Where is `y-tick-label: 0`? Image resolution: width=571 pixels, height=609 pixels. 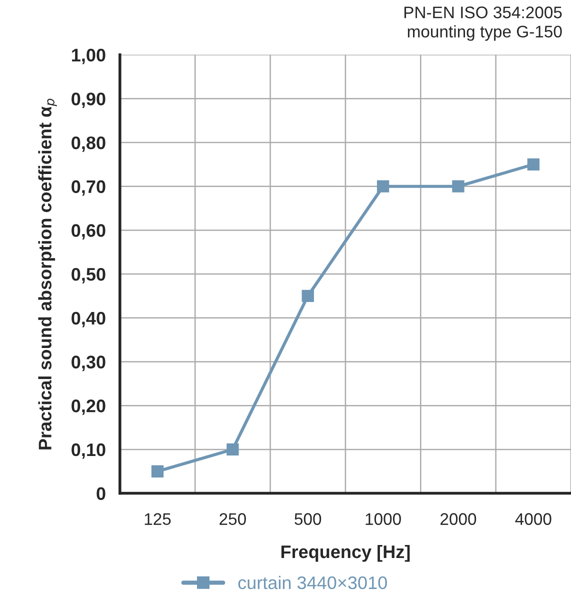
y-tick-label: 0 is located at coordinates (101, 493).